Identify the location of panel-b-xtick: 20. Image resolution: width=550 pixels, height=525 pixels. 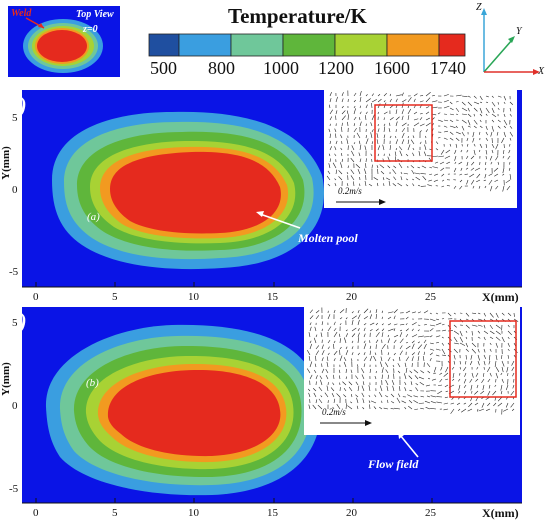
(351, 513).